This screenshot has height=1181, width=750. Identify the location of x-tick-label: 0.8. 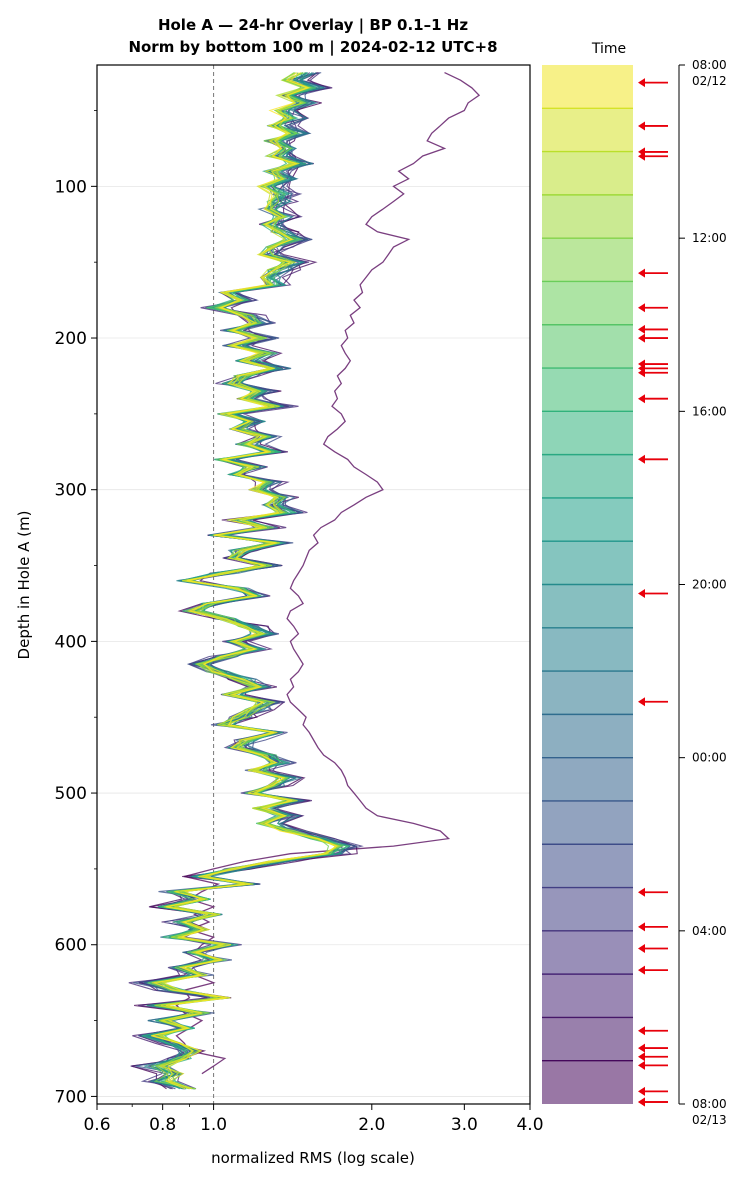
(162, 1125).